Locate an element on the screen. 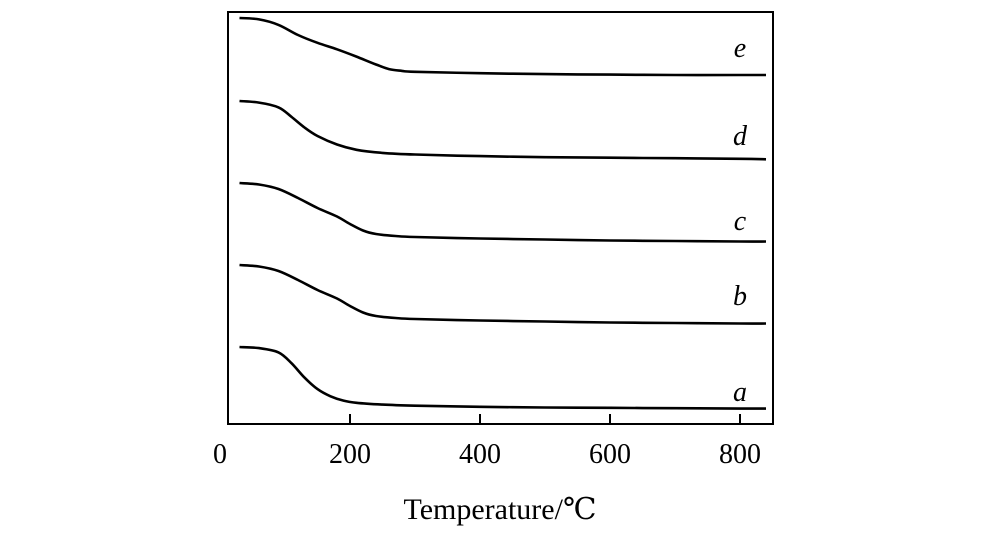 The image size is (1000, 553). x-ticks is located at coordinates (545, 419).